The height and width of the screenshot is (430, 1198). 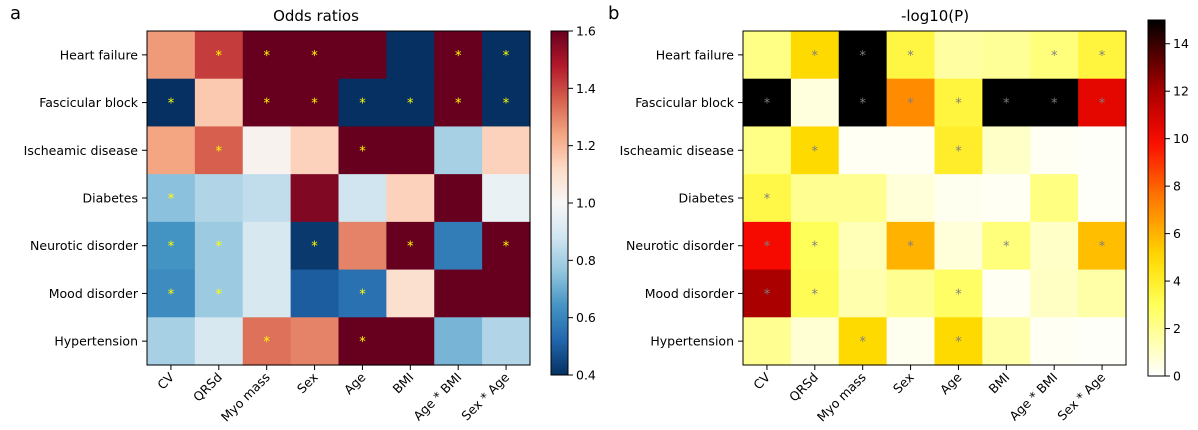 What do you see at coordinates (1033, 397) in the screenshot?
I see `column-label: Age * BMI` at bounding box center [1033, 397].